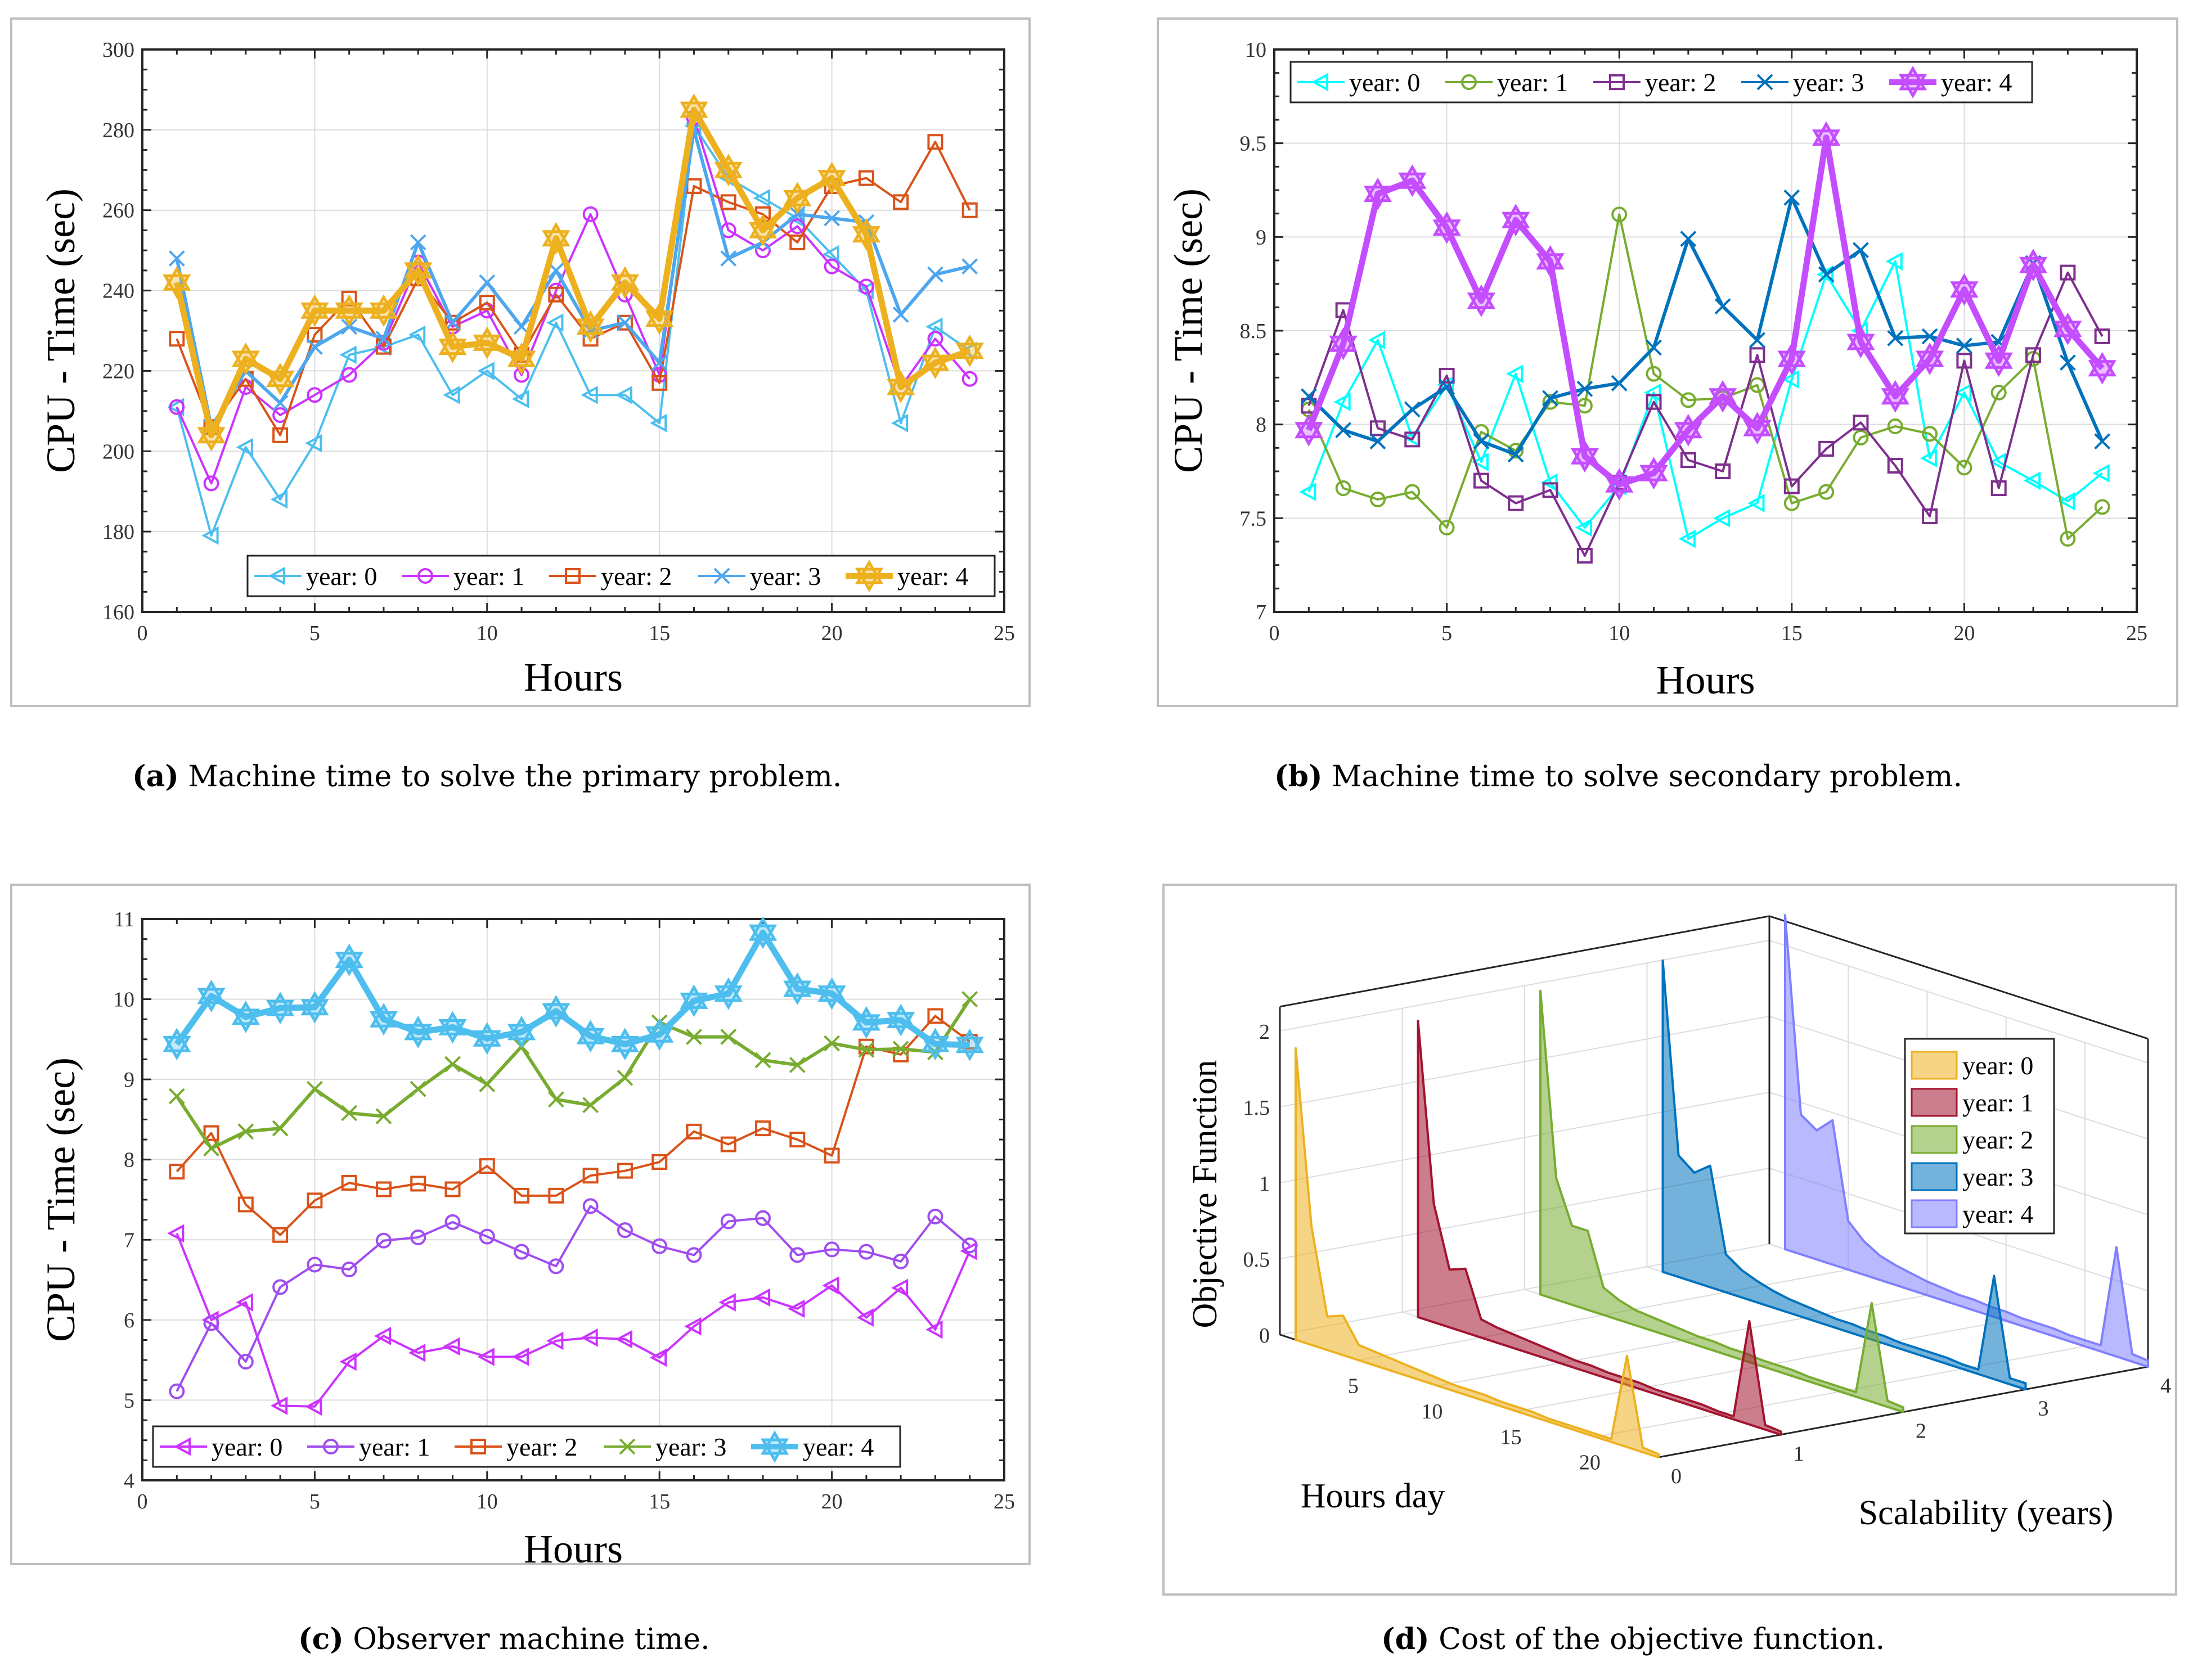  What do you see at coordinates (142, 1502) in the screenshot?
I see `x-tick-label: 0` at bounding box center [142, 1502].